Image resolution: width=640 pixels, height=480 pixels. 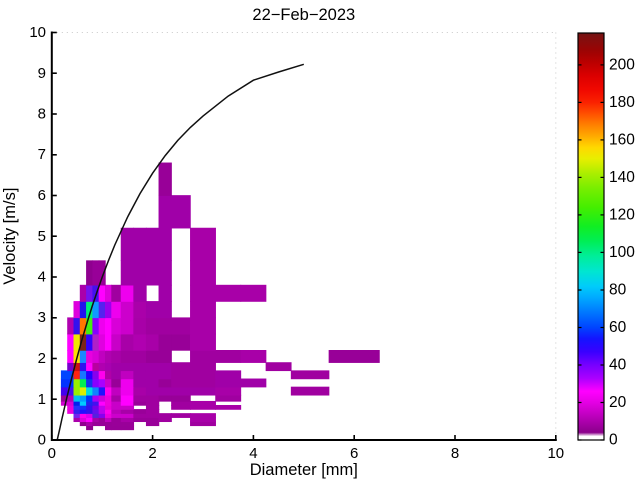 I want to click on svg-text: 1, so click(x=42, y=399).